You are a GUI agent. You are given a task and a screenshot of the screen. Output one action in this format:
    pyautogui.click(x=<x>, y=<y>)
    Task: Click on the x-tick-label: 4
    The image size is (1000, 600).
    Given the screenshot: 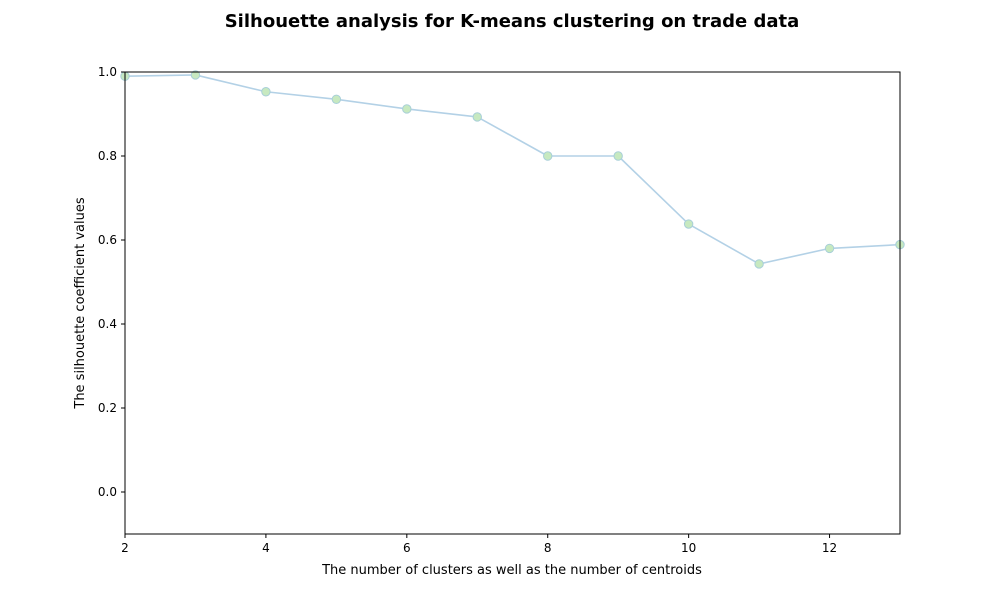 What is the action you would take?
    pyautogui.click(x=266, y=548)
    